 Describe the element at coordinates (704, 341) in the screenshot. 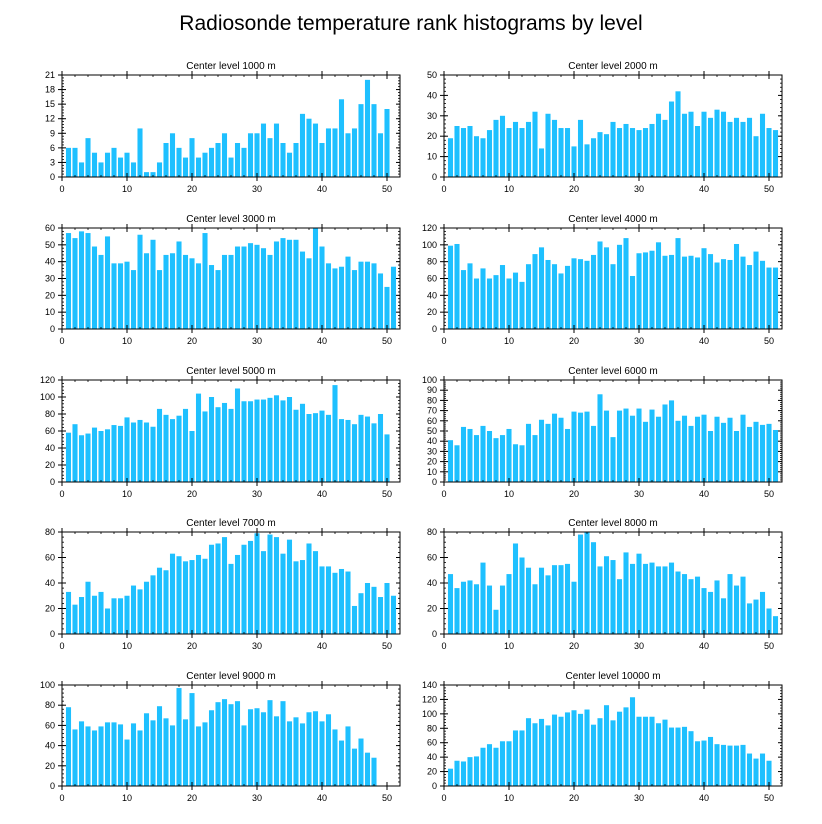

I see `x-tick-label: 40` at that location.